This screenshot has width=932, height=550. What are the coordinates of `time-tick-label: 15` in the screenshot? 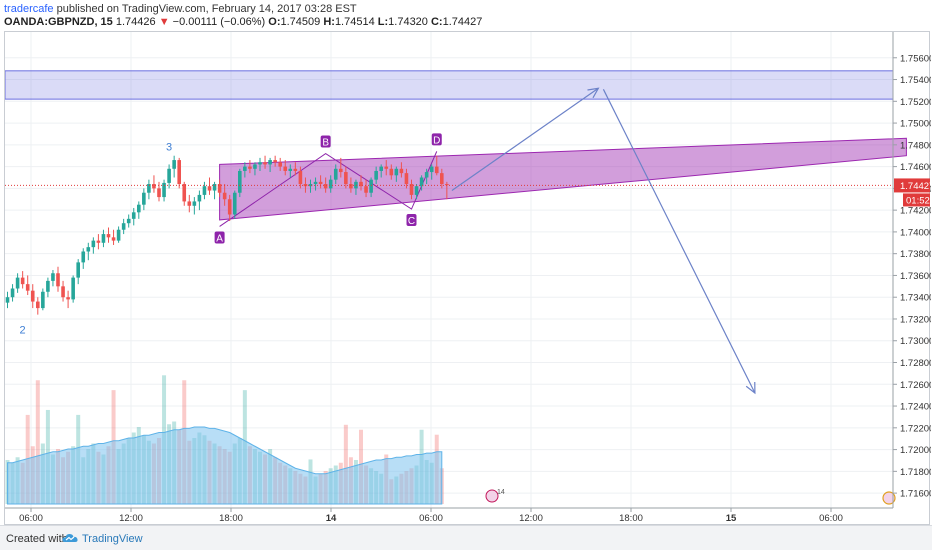 It's located at (731, 518).